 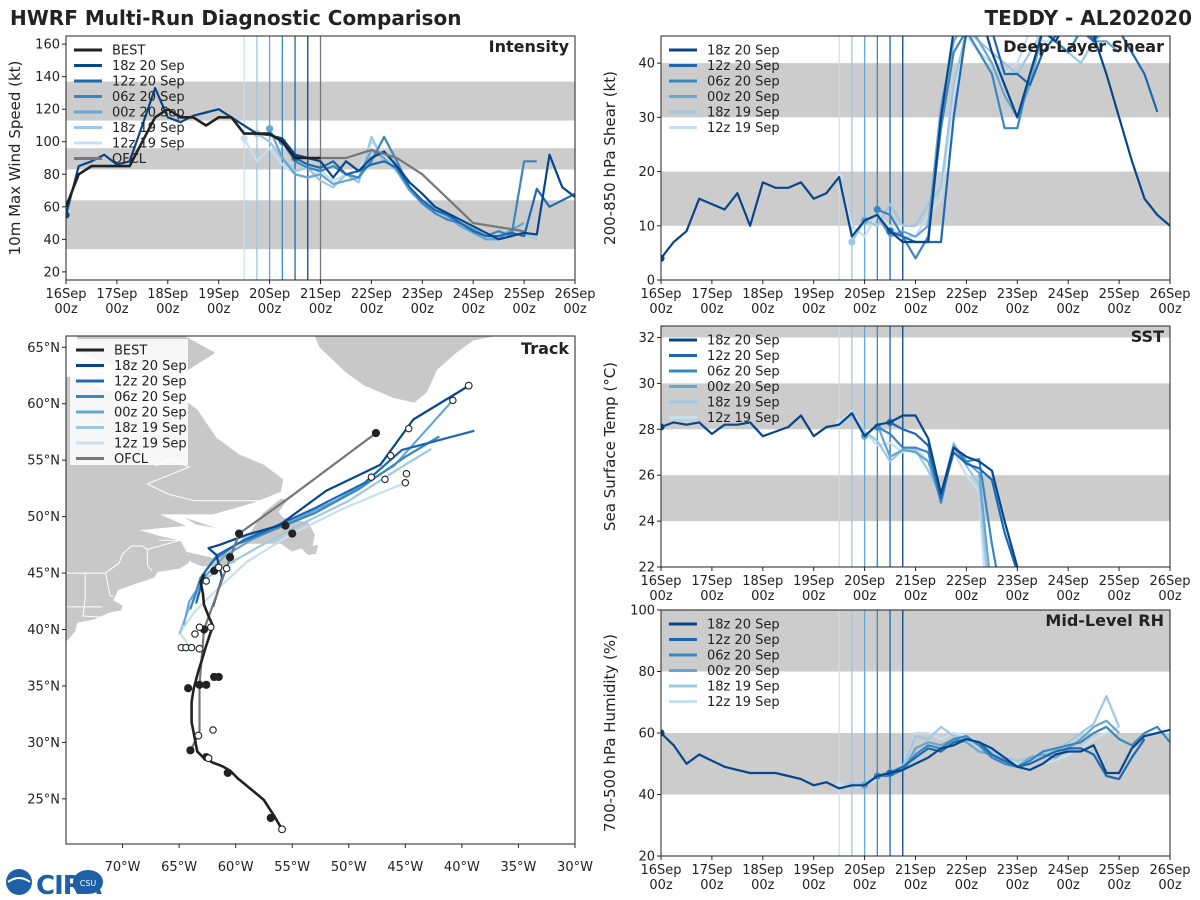 What do you see at coordinates (575, 867) in the screenshot?
I see `x-tick-label: 30°W` at bounding box center [575, 867].